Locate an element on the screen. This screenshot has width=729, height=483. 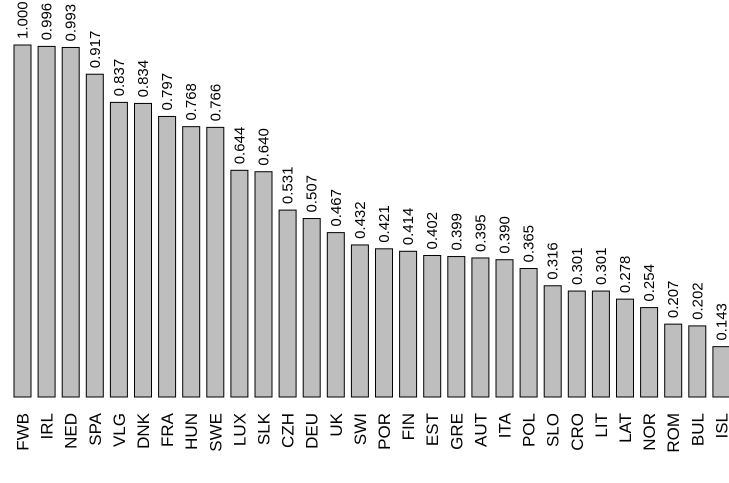
category-label-vlg: VLG is located at coordinates (119, 430).